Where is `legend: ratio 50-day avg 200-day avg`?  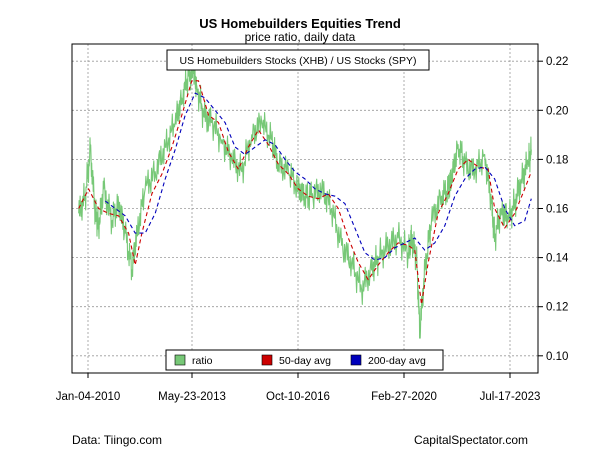
legend: ratio 50-day avg 200-day avg is located at coordinates (304, 360).